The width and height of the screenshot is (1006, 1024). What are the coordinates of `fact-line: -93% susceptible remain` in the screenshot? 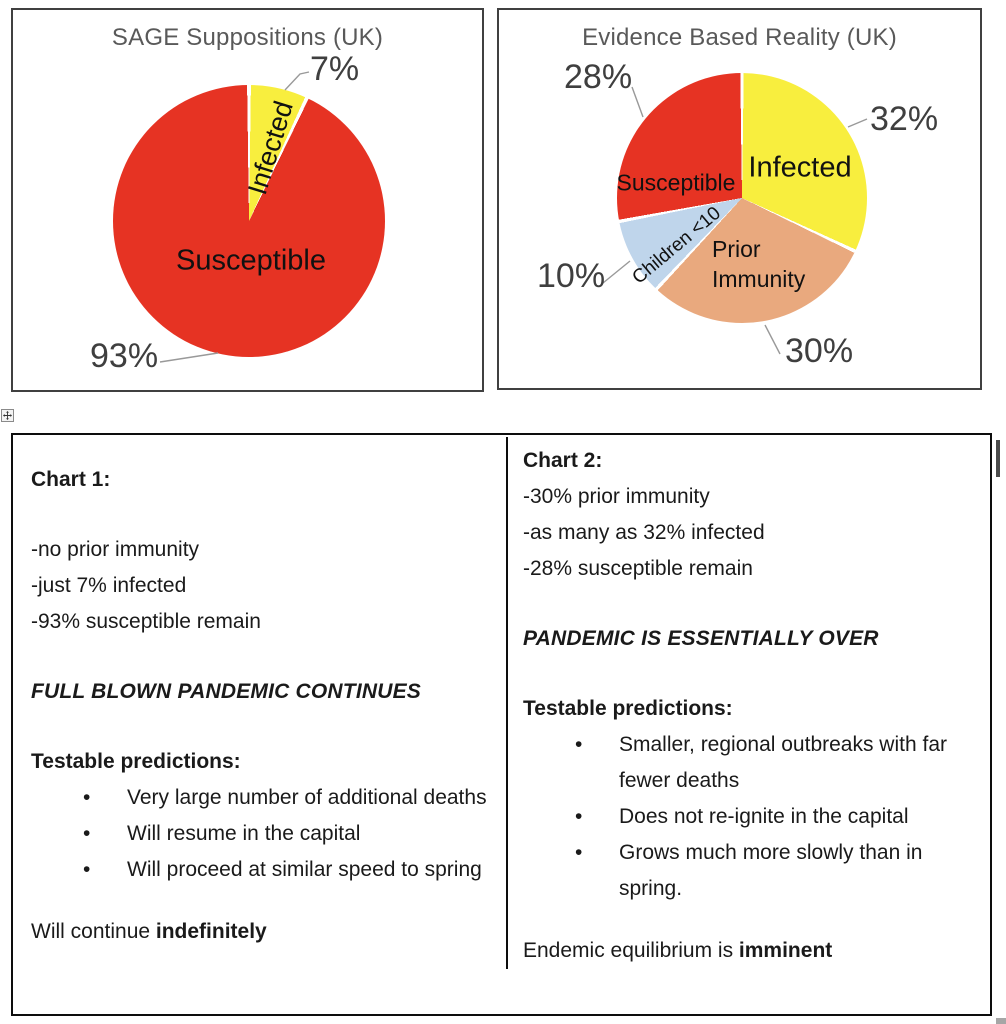 It's located at (146, 621).